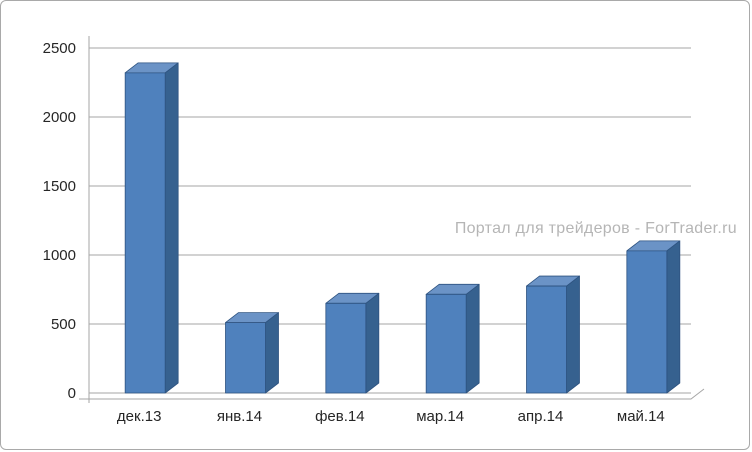 This screenshot has width=752, height=452. What do you see at coordinates (139, 416) in the screenshot?
I see `x-tick-label: дек.13` at bounding box center [139, 416].